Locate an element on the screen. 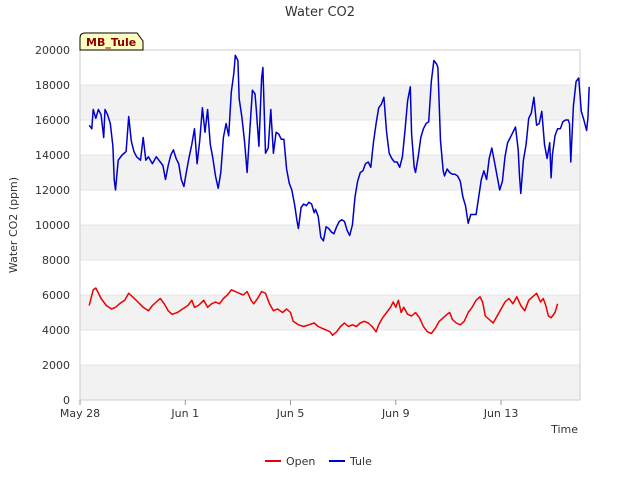  y-tick-label: 14000 is located at coordinates (52, 155).